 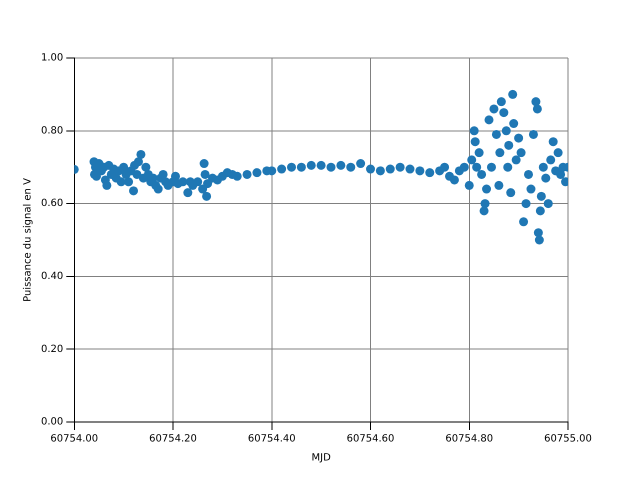 What do you see at coordinates (52, 204) in the screenshot?
I see `y-tick-label: 0.60` at bounding box center [52, 204].